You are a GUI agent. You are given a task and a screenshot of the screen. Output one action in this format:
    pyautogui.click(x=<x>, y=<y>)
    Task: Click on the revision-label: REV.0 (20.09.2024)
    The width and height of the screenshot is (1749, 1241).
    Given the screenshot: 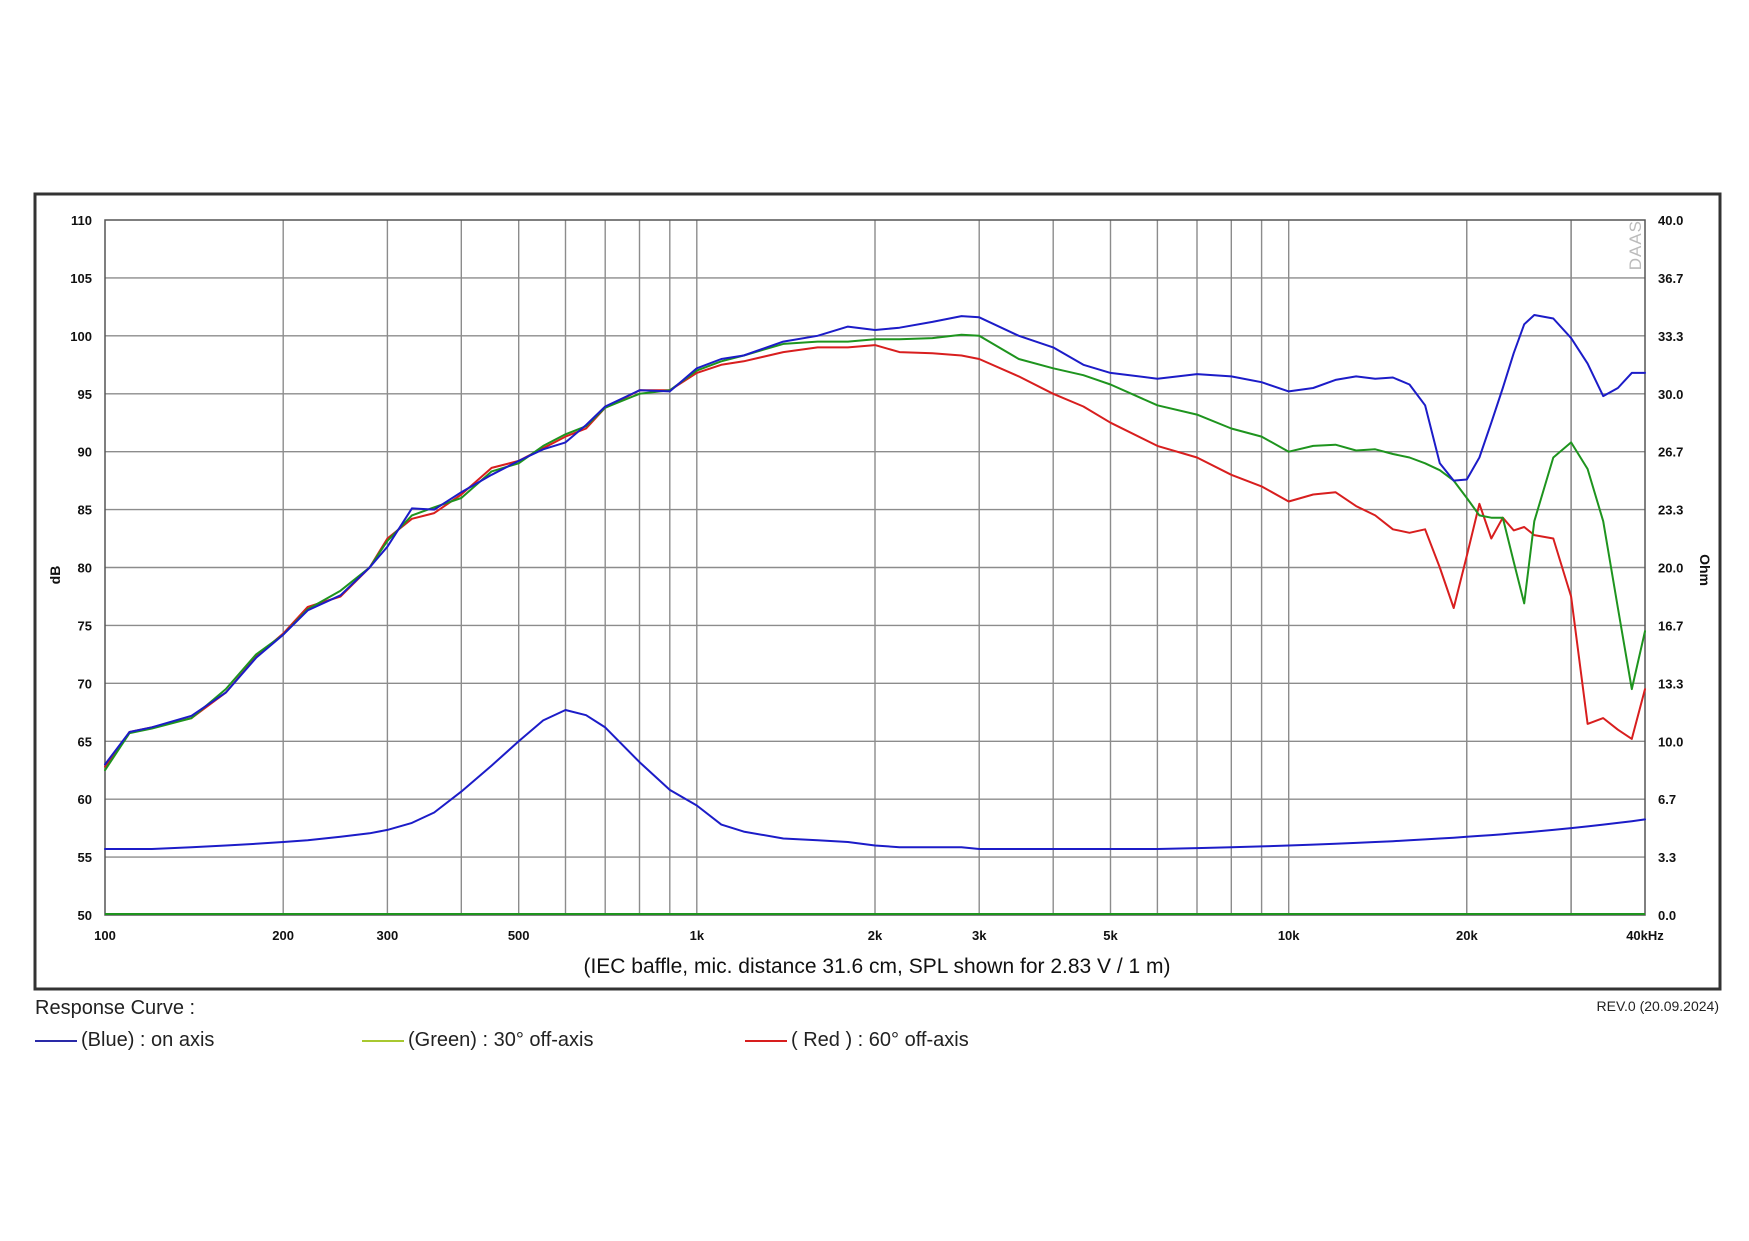 What is the action you would take?
    pyautogui.click(x=1657, y=1006)
    